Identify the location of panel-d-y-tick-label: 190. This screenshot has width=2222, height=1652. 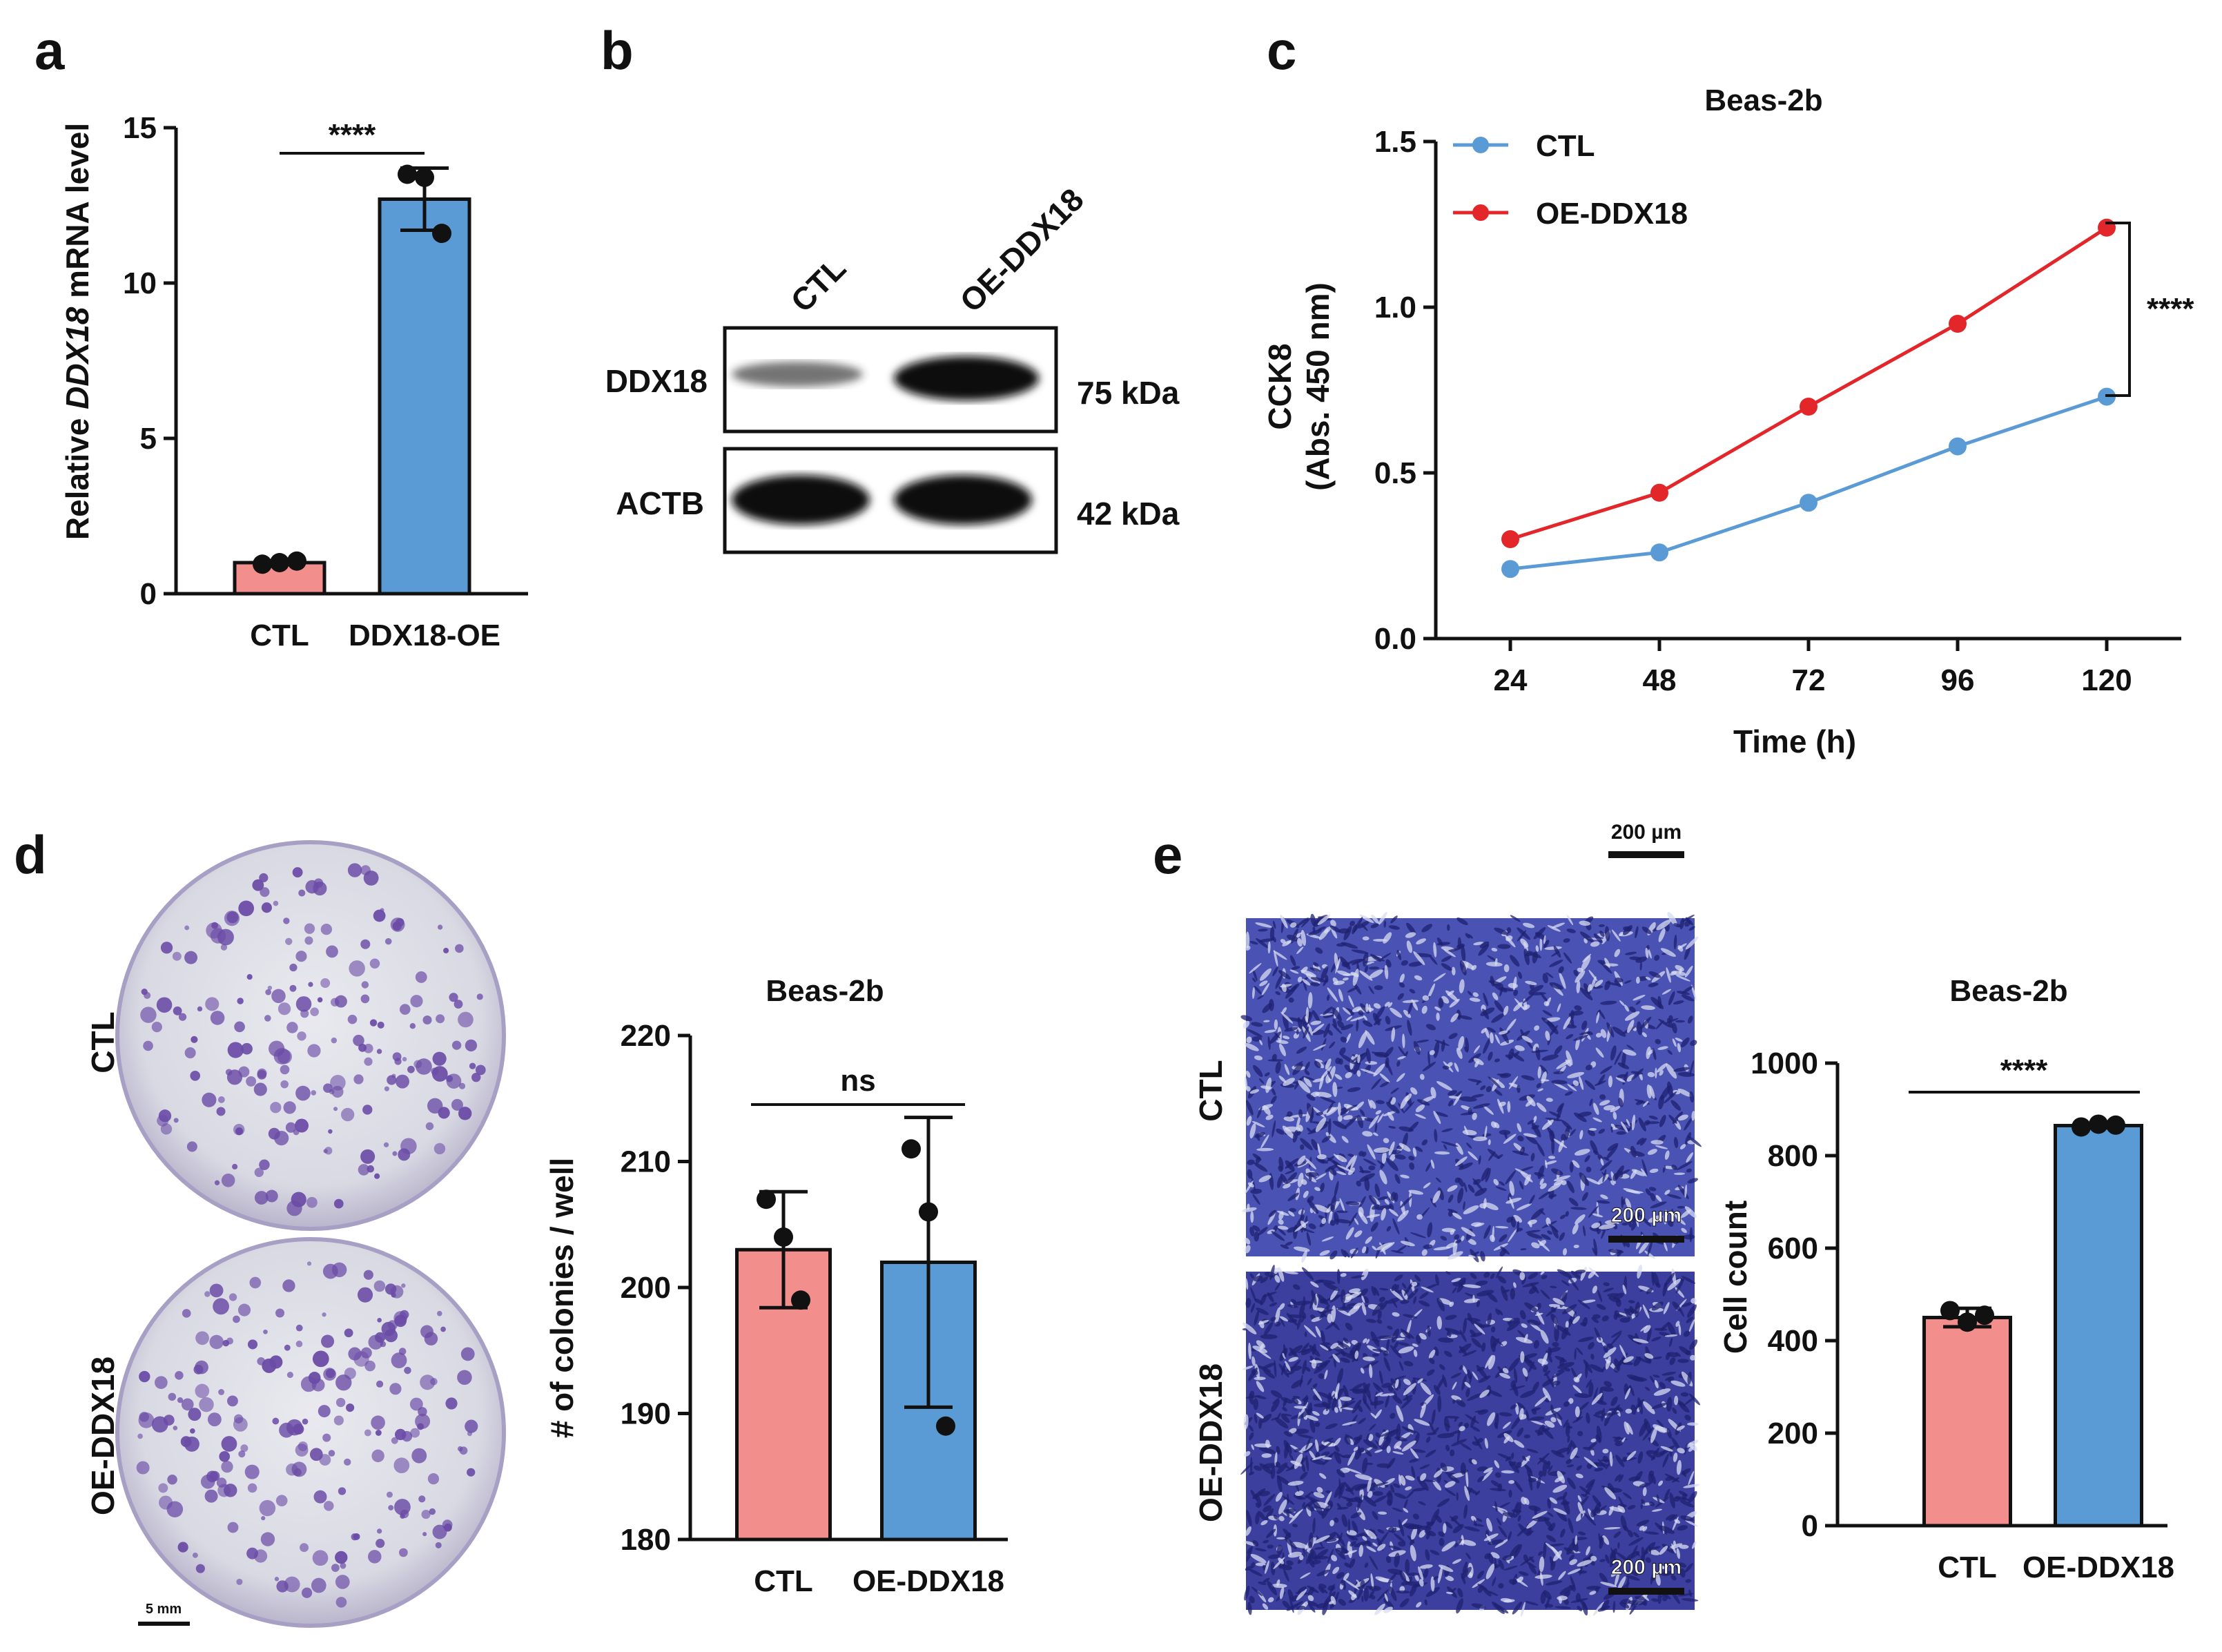
(646, 1414).